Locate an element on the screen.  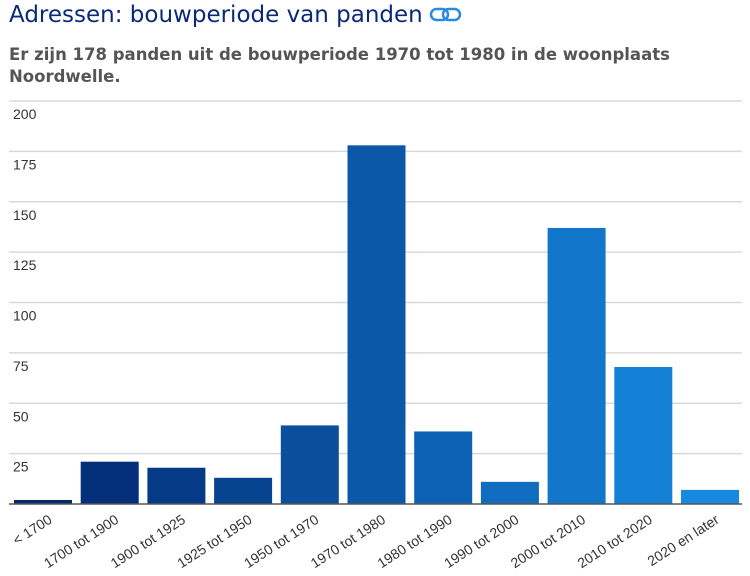
y-tick-label: 150 is located at coordinates (25, 215).